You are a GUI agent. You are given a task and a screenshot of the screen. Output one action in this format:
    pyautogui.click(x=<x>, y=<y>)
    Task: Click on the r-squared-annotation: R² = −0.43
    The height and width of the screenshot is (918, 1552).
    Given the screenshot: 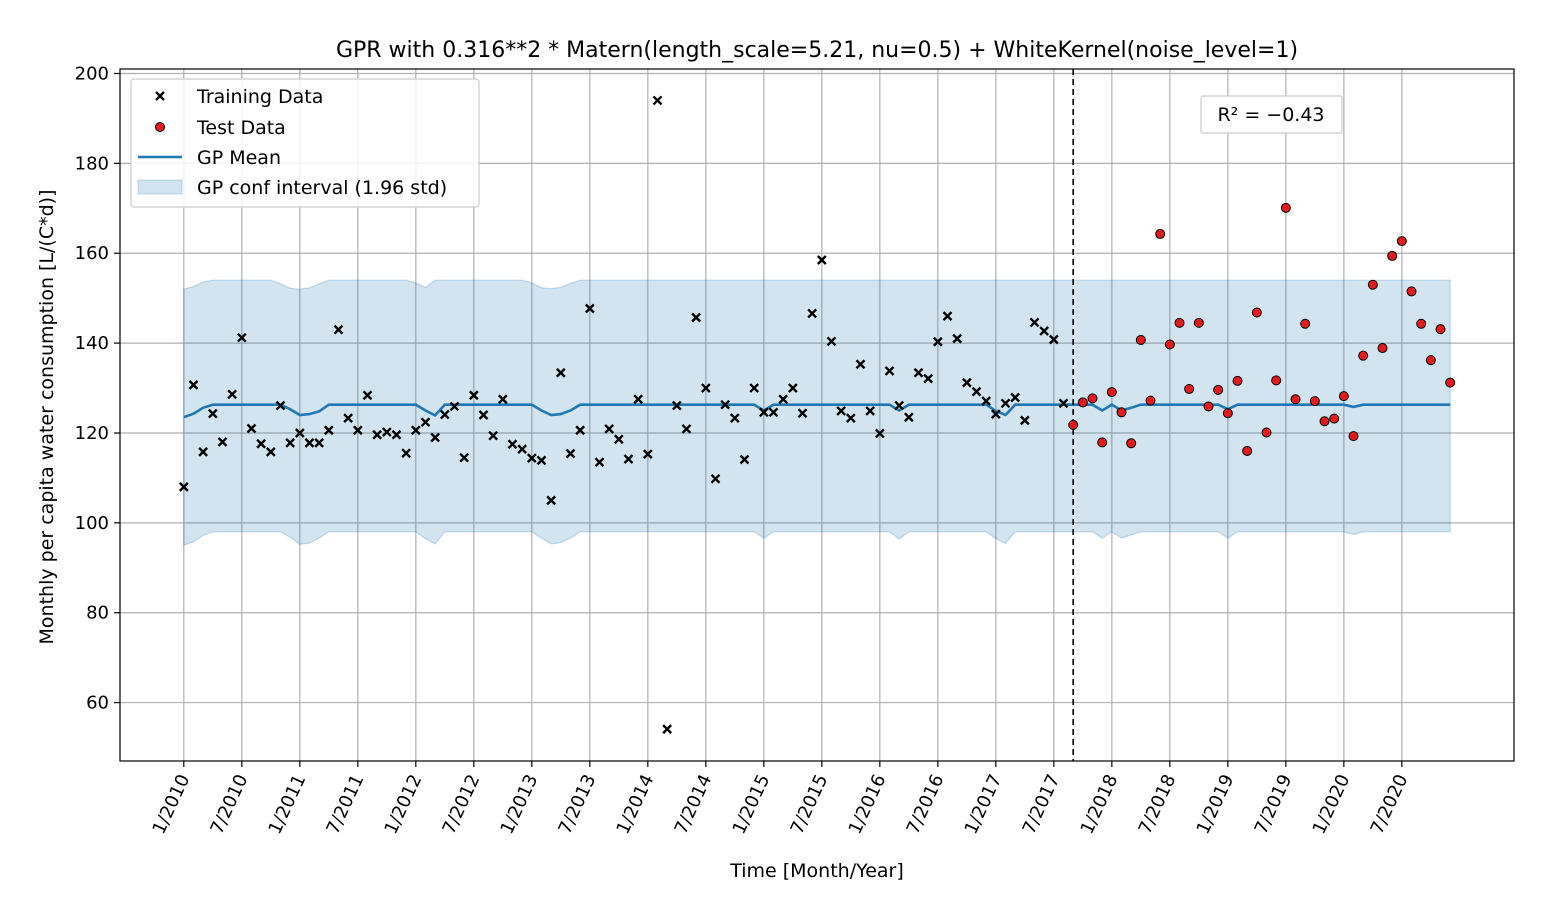 What is the action you would take?
    pyautogui.click(x=1271, y=114)
    